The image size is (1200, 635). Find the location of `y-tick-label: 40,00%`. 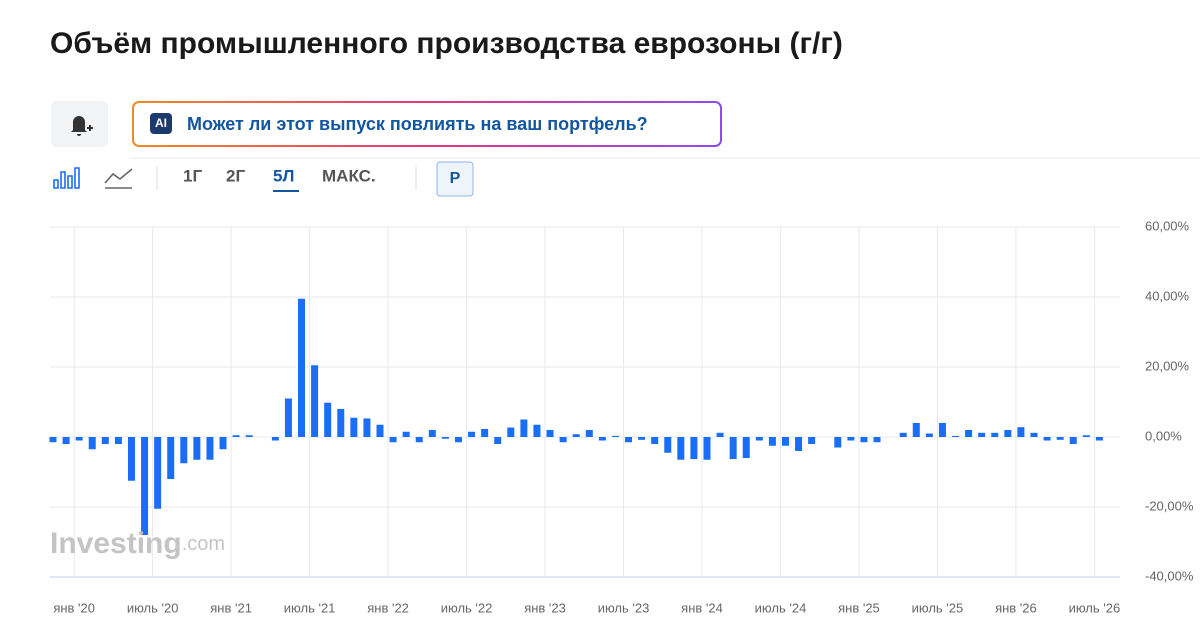

y-tick-label: 40,00% is located at coordinates (1167, 295).